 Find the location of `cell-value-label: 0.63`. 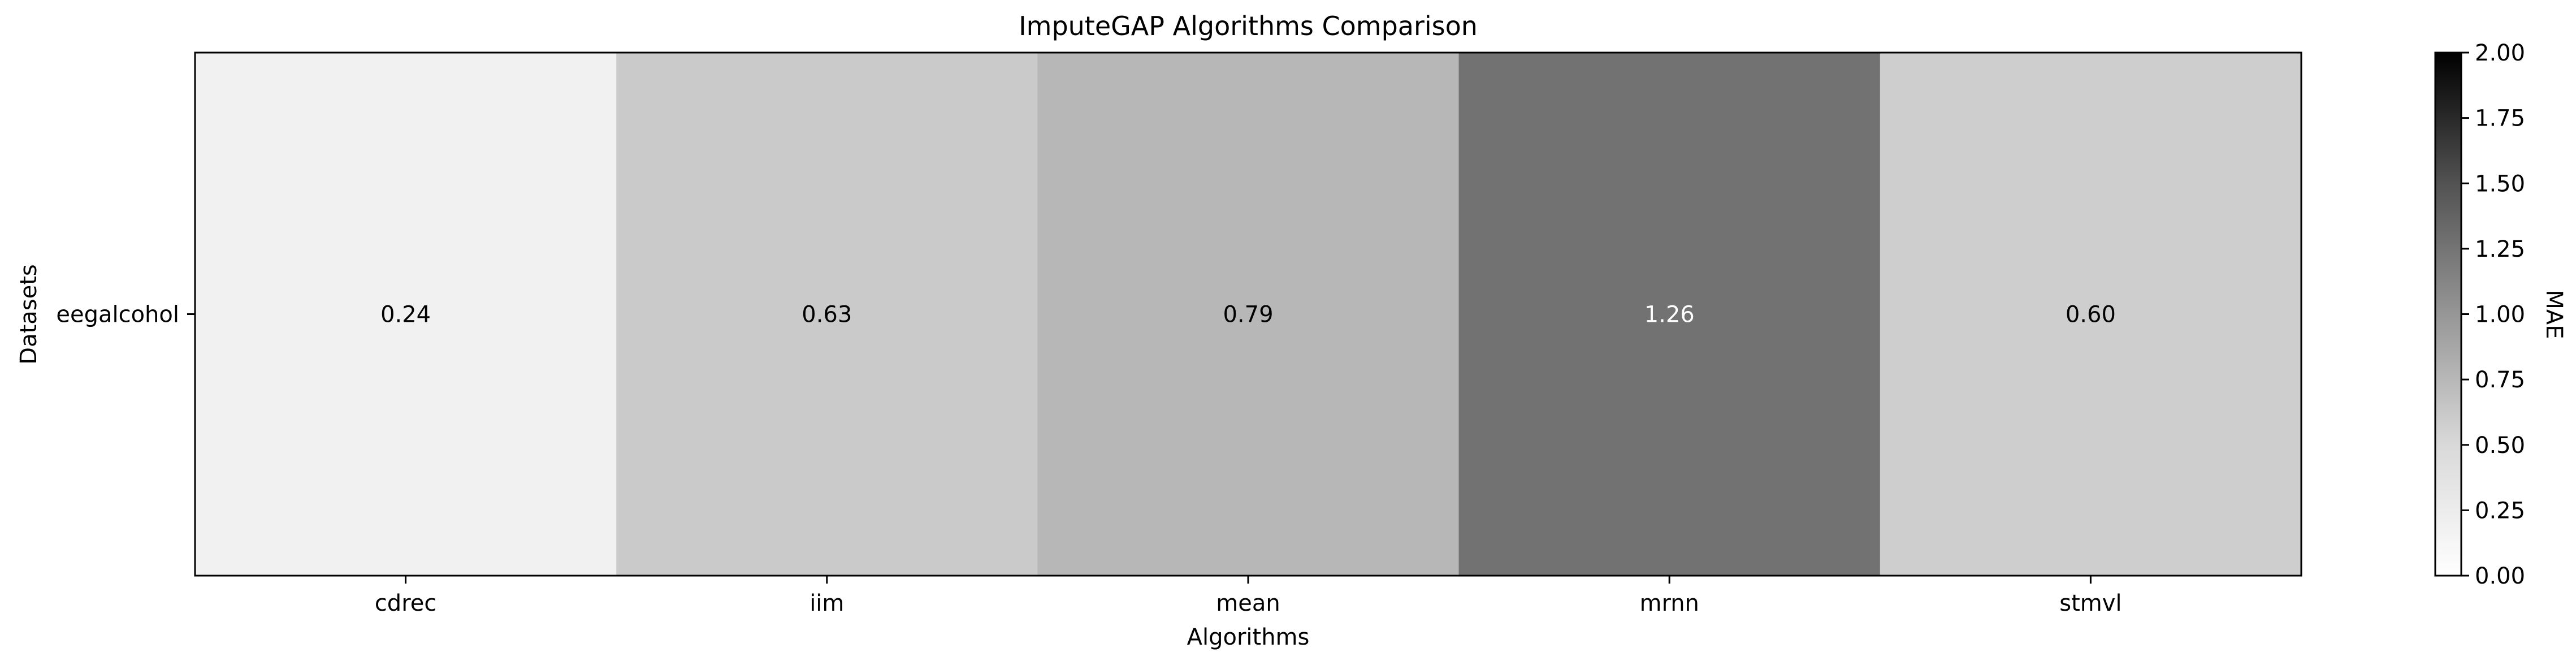

cell-value-label: 0.63 is located at coordinates (827, 315).